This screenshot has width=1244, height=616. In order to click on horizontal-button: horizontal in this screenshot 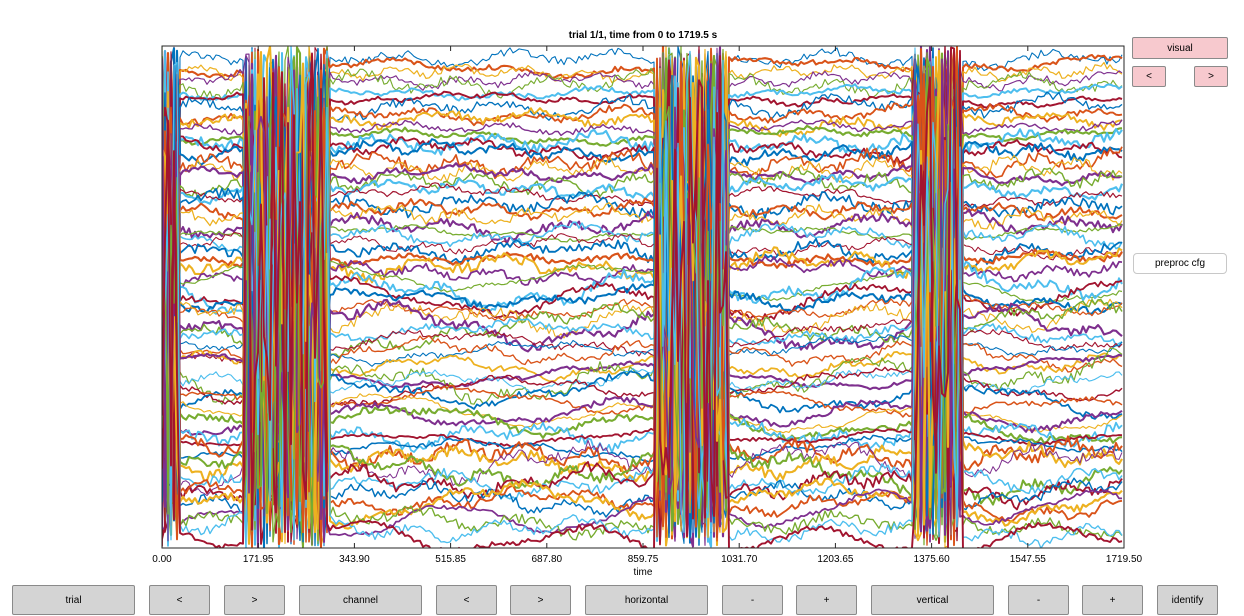, I will do `click(646, 600)`.